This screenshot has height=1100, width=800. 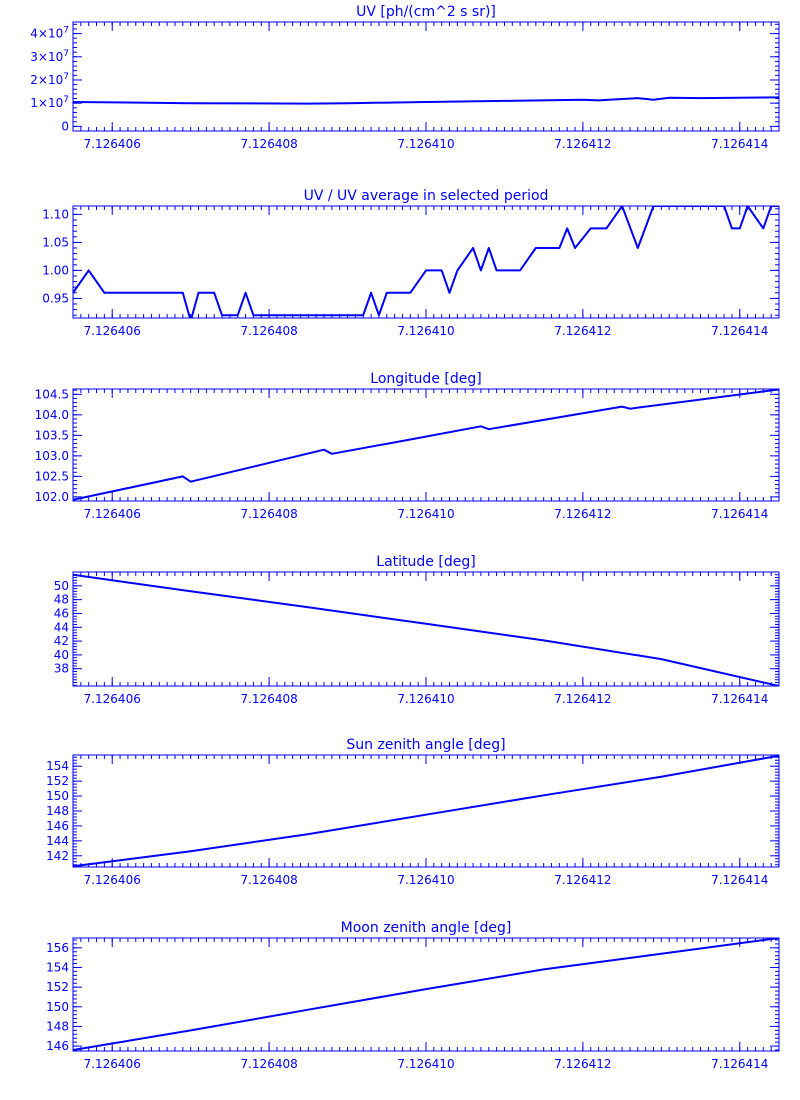 I want to click on y-tick-label: 156, so click(x=57, y=948).